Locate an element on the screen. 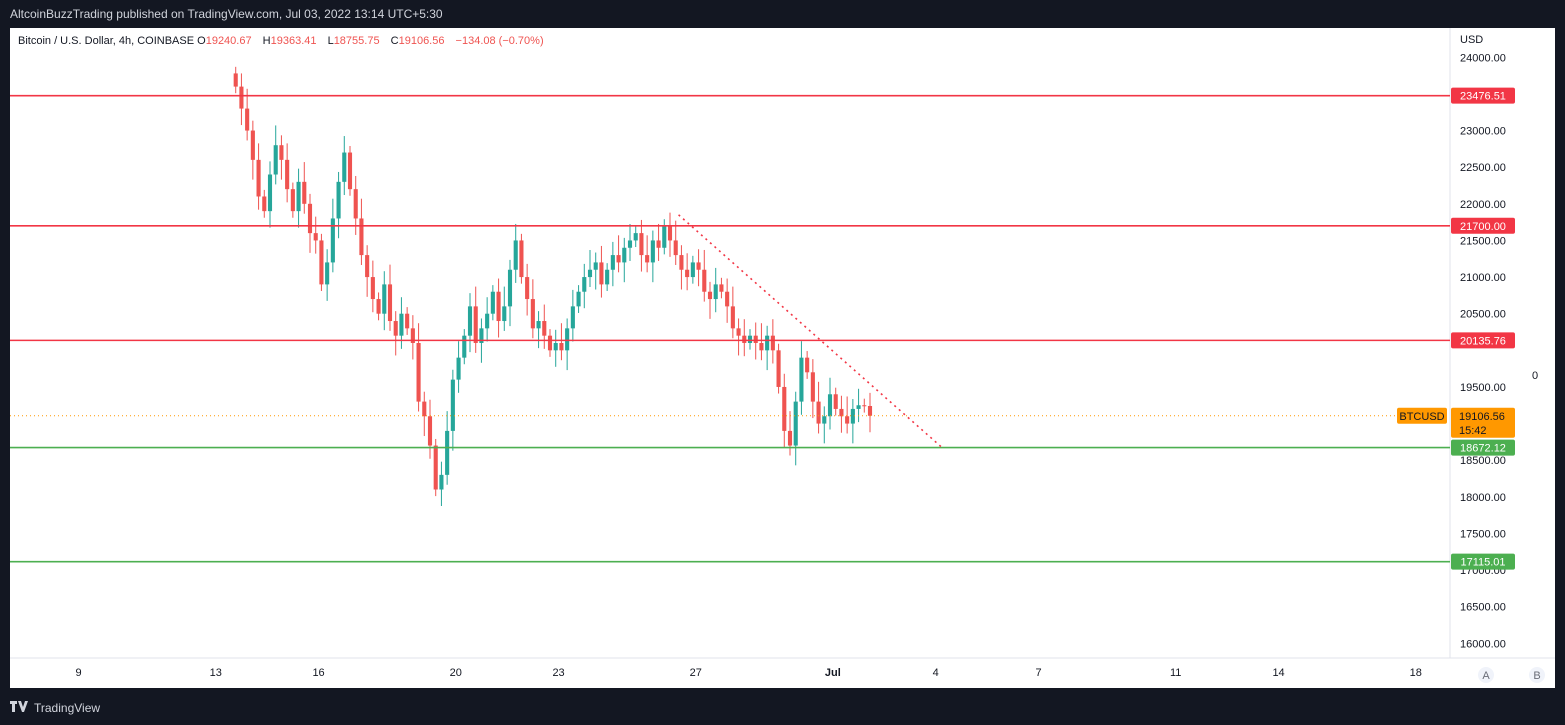 The width and height of the screenshot is (1565, 725). price-tick-label: 21000.00 is located at coordinates (1483, 278).